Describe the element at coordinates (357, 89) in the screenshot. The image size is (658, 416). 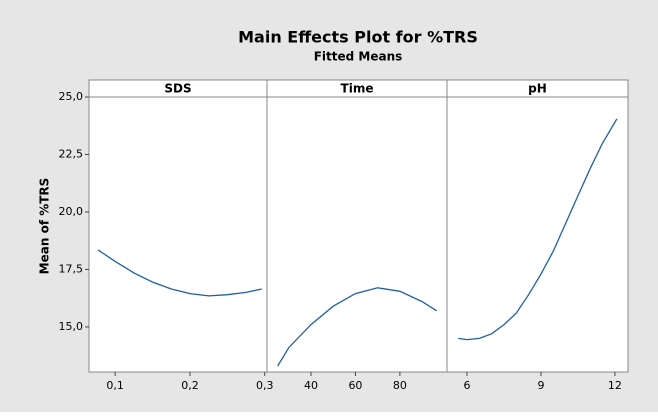
I see `panel-title: Time` at that location.